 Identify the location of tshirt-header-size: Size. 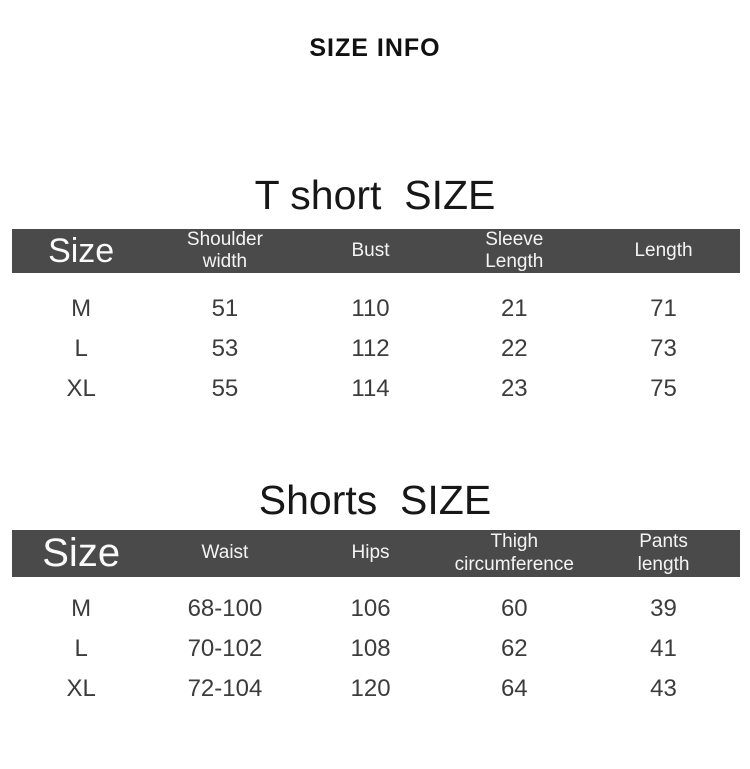
(81, 250).